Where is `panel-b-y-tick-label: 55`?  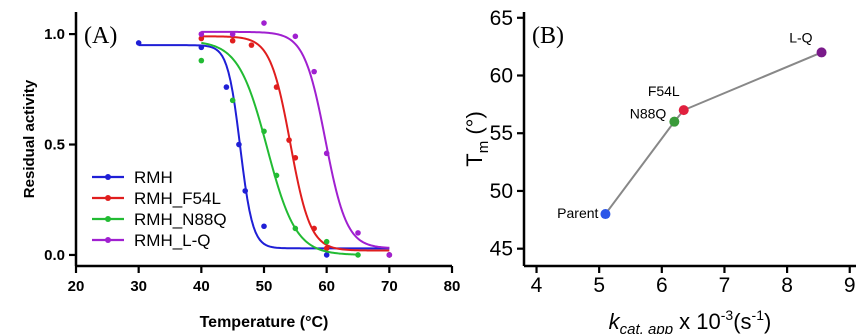 panel-b-y-tick-label: 55 is located at coordinates (501, 133).